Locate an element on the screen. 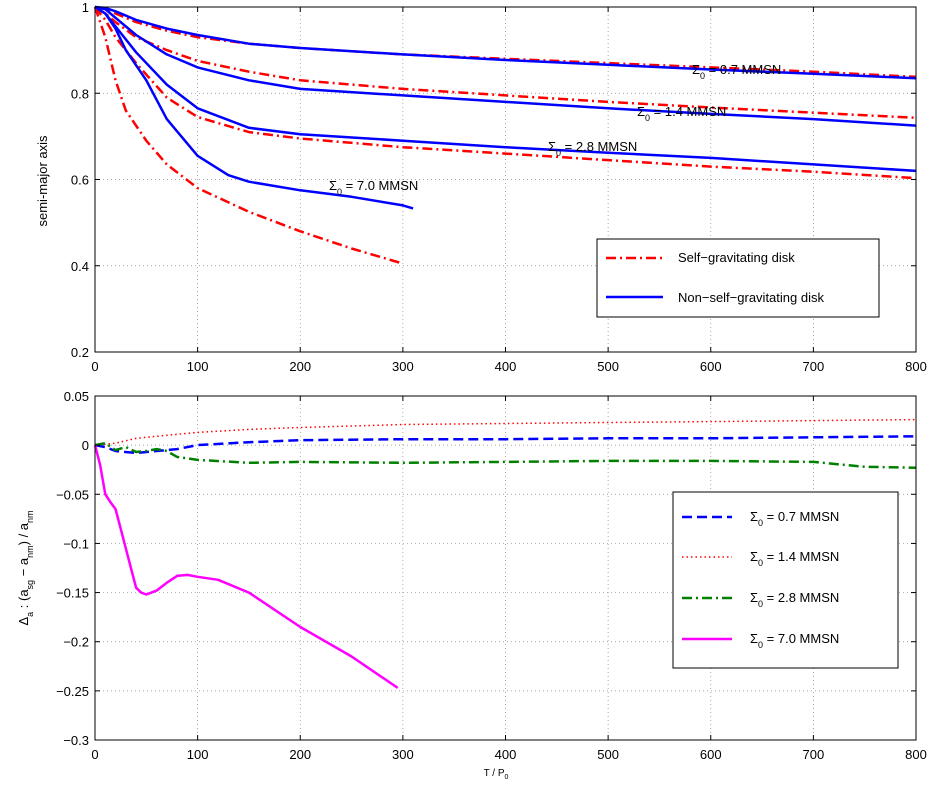 The height and width of the screenshot is (788, 934). top-y-tick-label: 0.6 is located at coordinates (80, 180).